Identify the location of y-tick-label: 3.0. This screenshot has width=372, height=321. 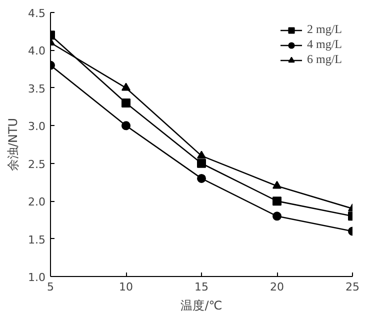
(37, 127).